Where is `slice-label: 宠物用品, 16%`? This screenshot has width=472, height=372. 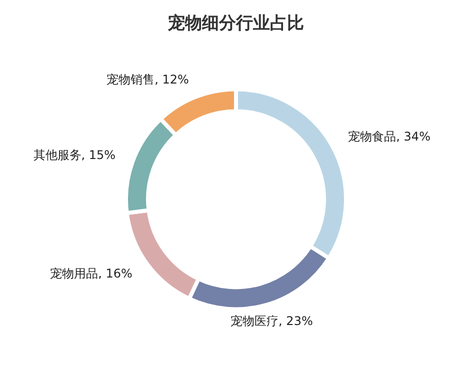
slice-label: 宠物用品, 16% is located at coordinates (91, 273).